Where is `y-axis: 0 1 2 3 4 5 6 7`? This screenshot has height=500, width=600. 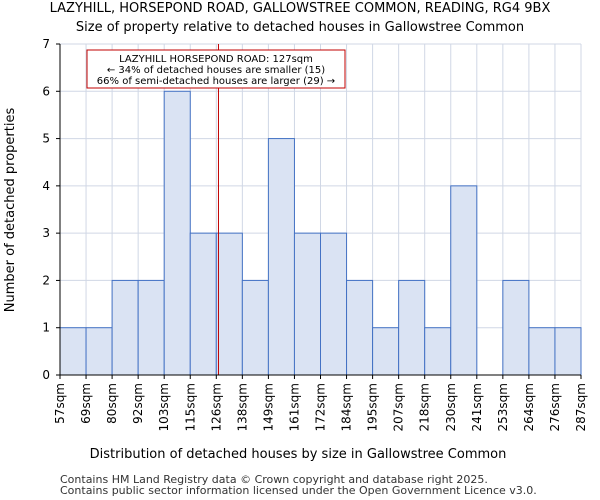
y-axis: 0 1 2 3 4 5 6 7 is located at coordinates (51, 209).